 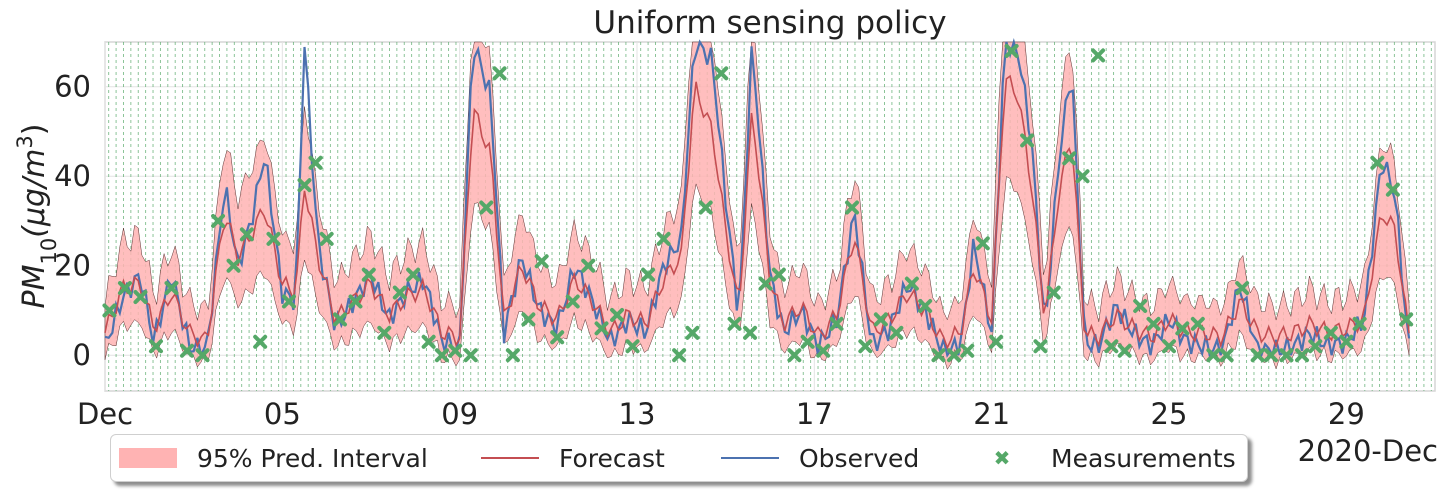 I want to click on x-tick-label: 17, so click(x=814, y=414).